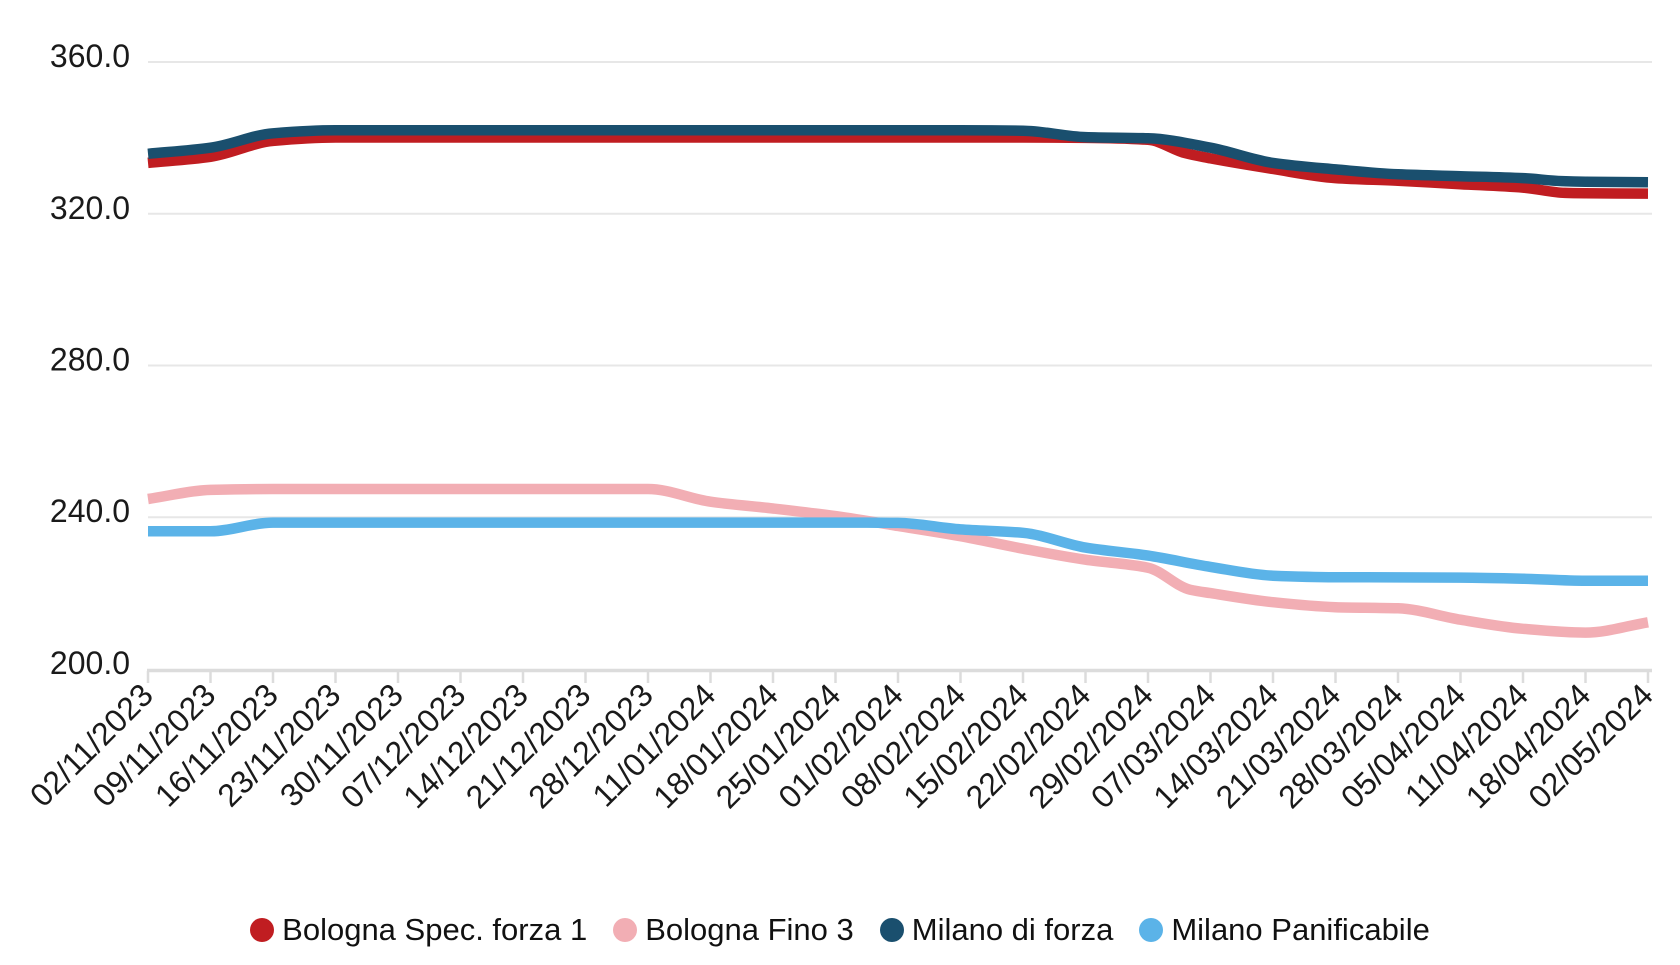  What do you see at coordinates (90, 511) in the screenshot?
I see `svg-text: 240.0` at bounding box center [90, 511].